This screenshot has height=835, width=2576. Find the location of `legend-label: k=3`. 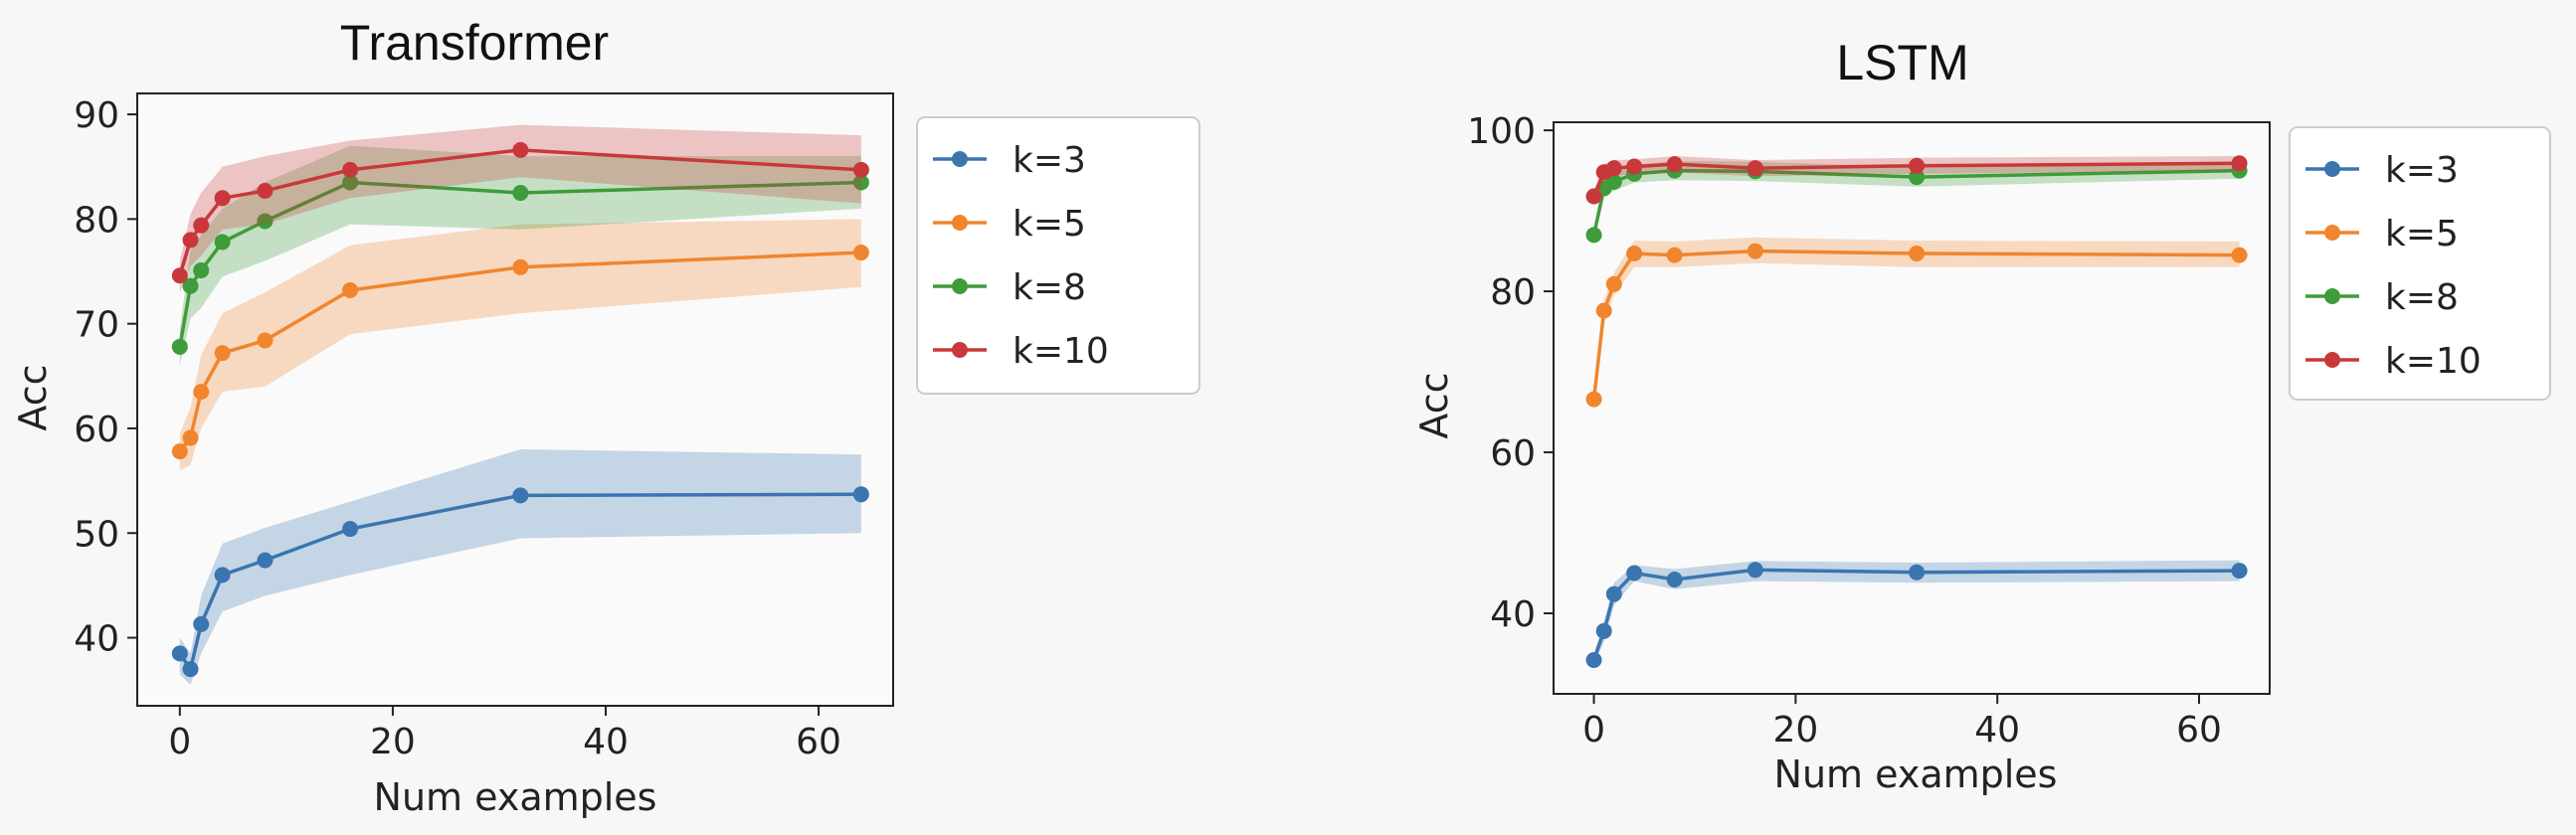

legend-label: k=3 is located at coordinates (2422, 170).